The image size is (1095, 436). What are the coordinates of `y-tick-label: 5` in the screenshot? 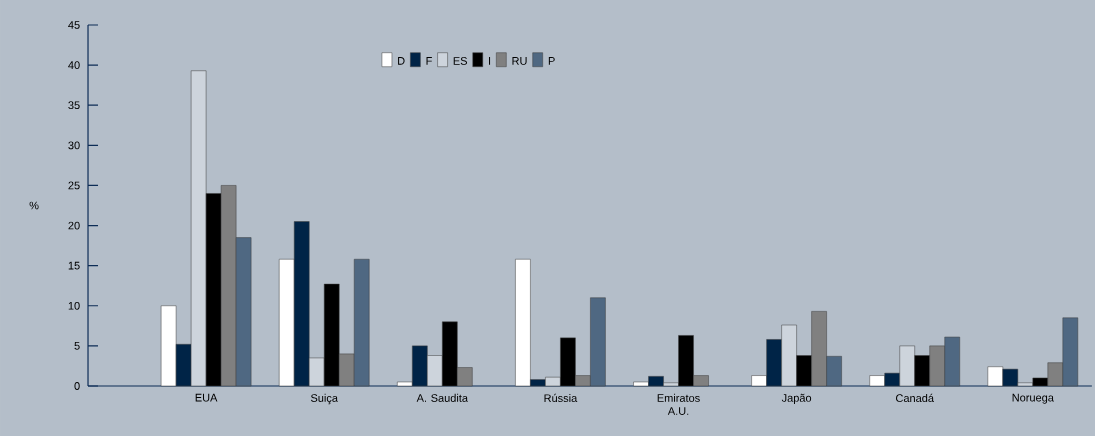 It's located at (77, 346).